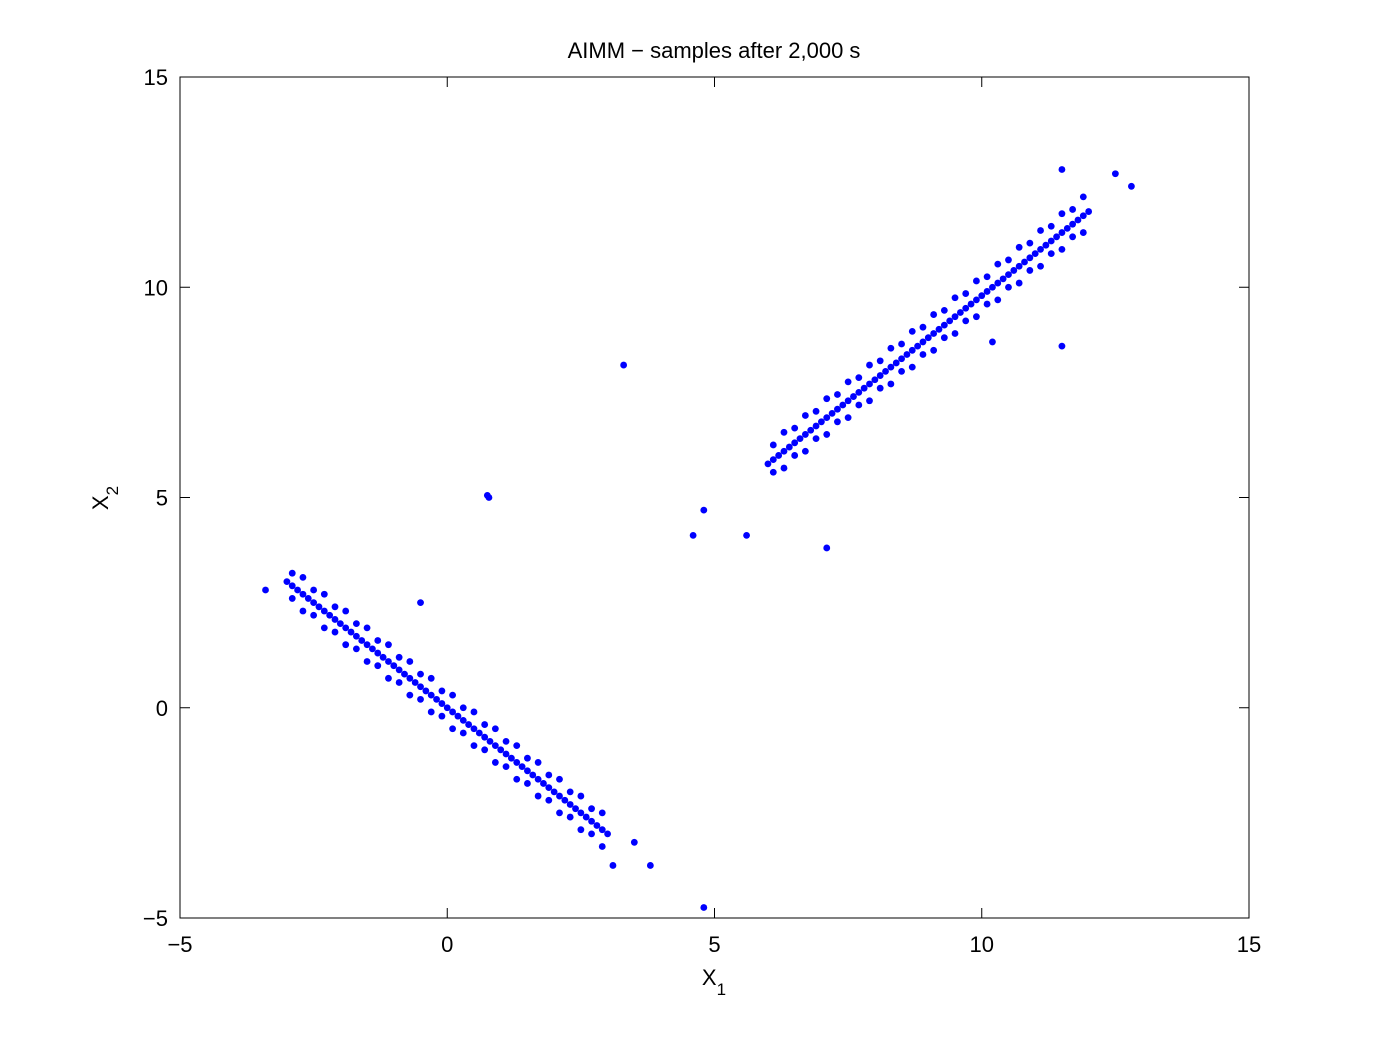 Image resolution: width=1381 pixels, height=1039 pixels. Describe the element at coordinates (714, 982) in the screenshot. I see `x-axis-label: X1` at that location.